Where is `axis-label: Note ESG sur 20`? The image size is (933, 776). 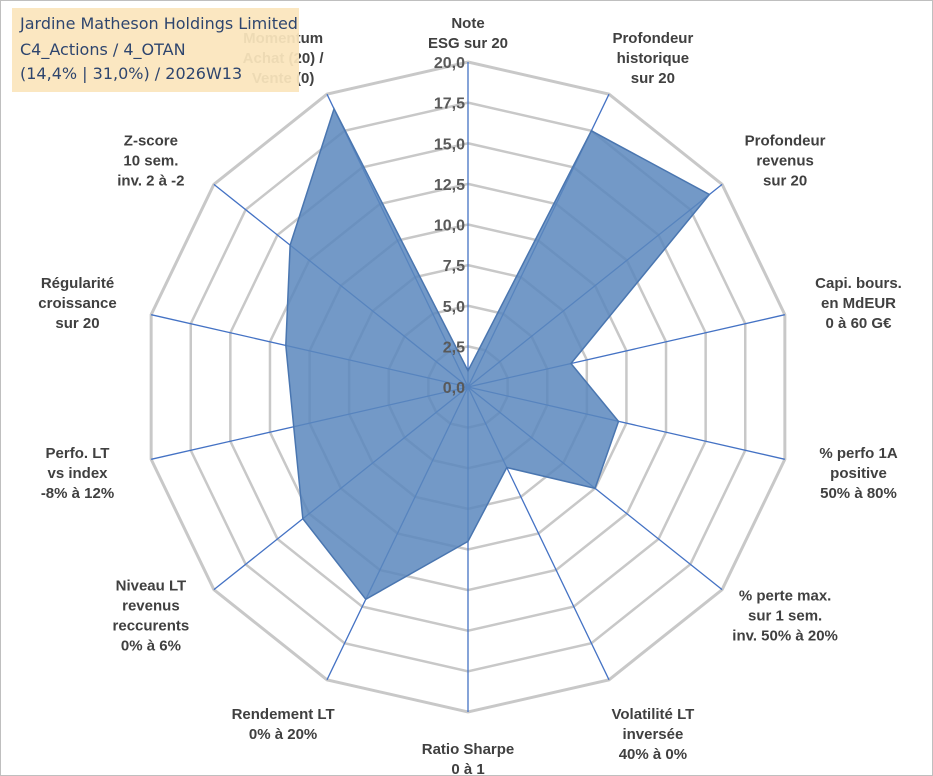 axis-label: Note ESG sur 20 is located at coordinates (468, 33).